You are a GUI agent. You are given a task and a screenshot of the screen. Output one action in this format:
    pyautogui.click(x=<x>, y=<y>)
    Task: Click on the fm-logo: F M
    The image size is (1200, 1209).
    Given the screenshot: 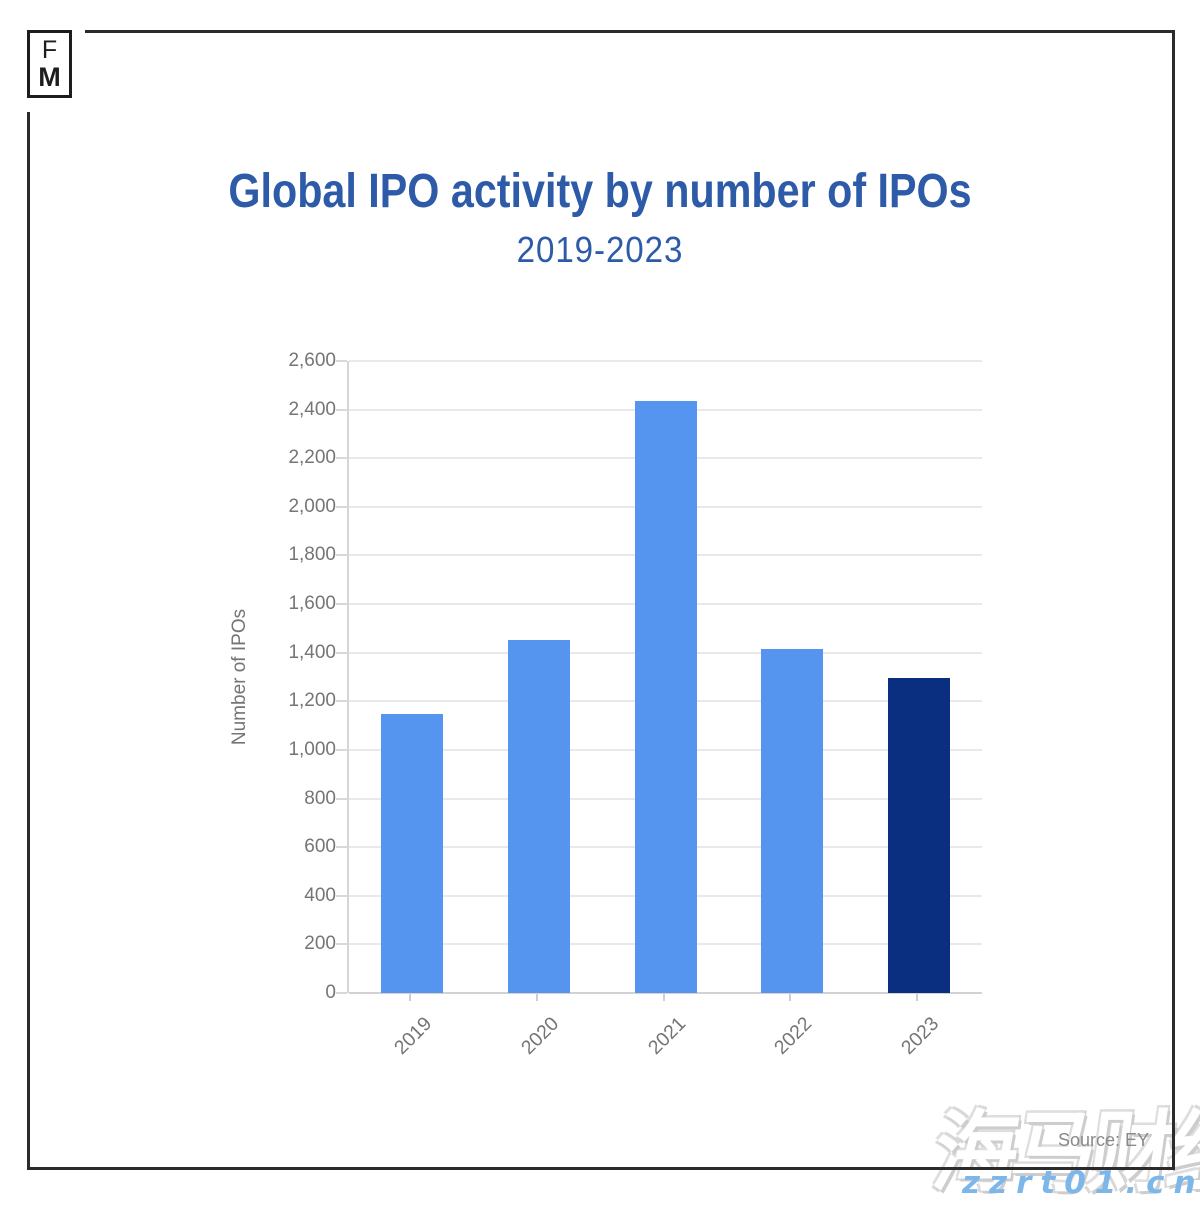 What is the action you would take?
    pyautogui.click(x=49, y=64)
    